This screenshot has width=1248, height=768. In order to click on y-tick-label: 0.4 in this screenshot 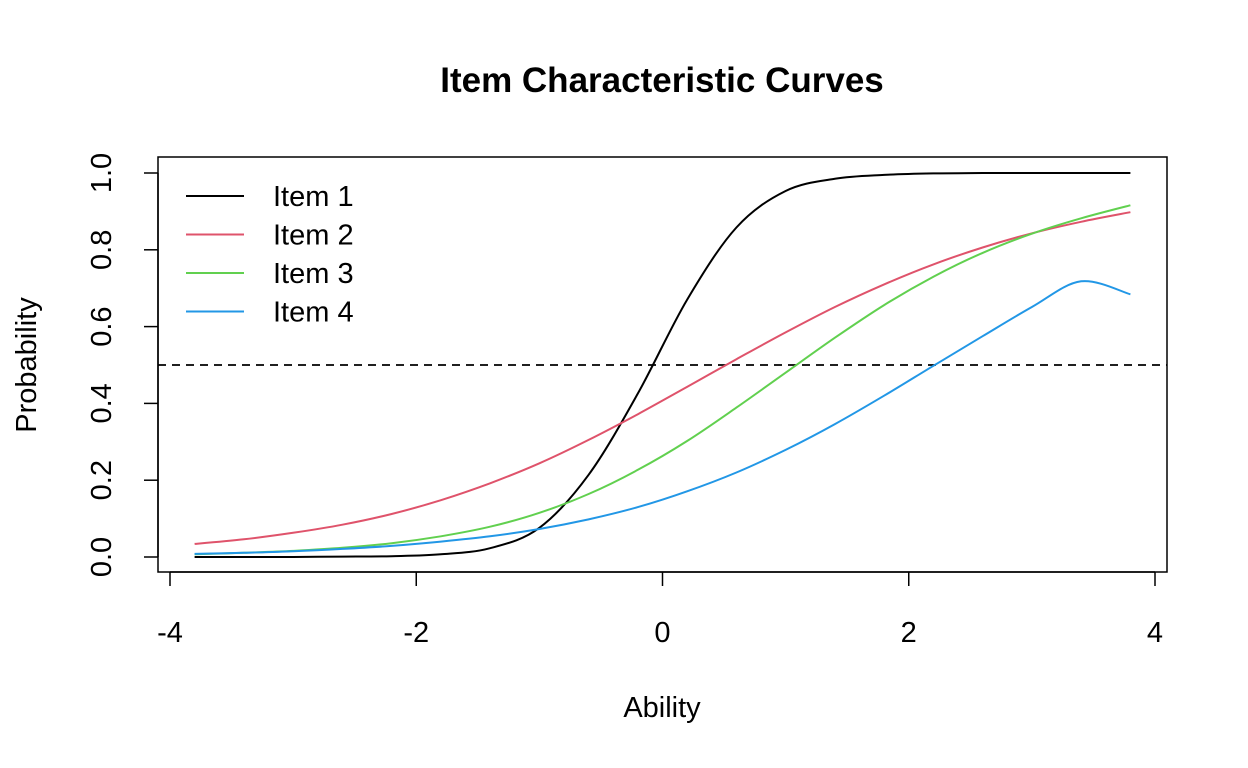, I will do `click(102, 403)`.